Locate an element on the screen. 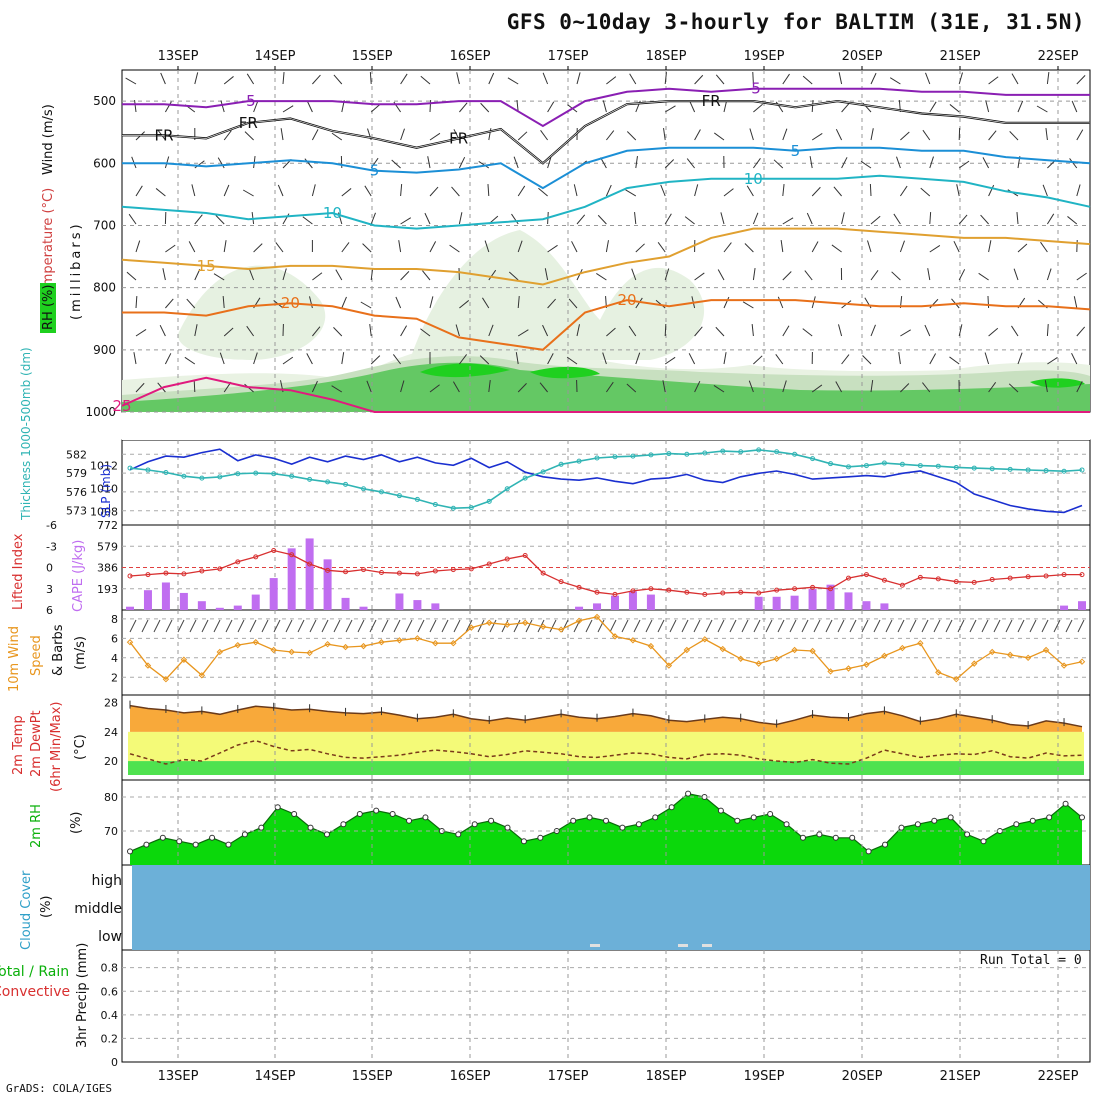 The height and width of the screenshot is (1100, 1100). rh2m-axis-label: 2m RH is located at coordinates (36, 826).